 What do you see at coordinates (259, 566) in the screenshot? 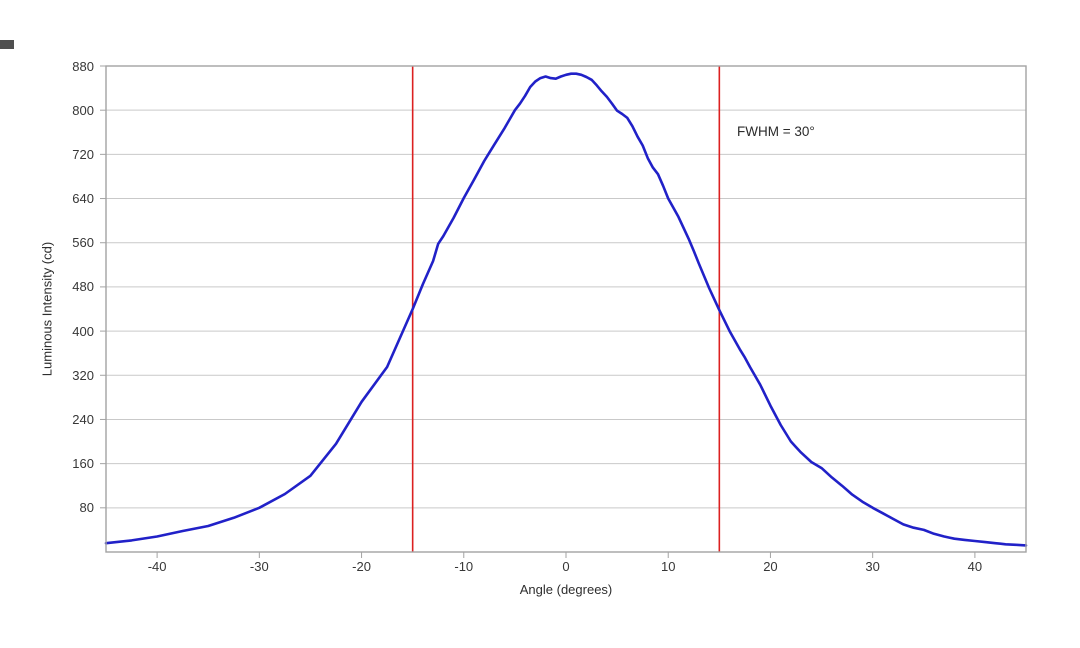
I see `x-tick-label--30: -30` at bounding box center [259, 566].